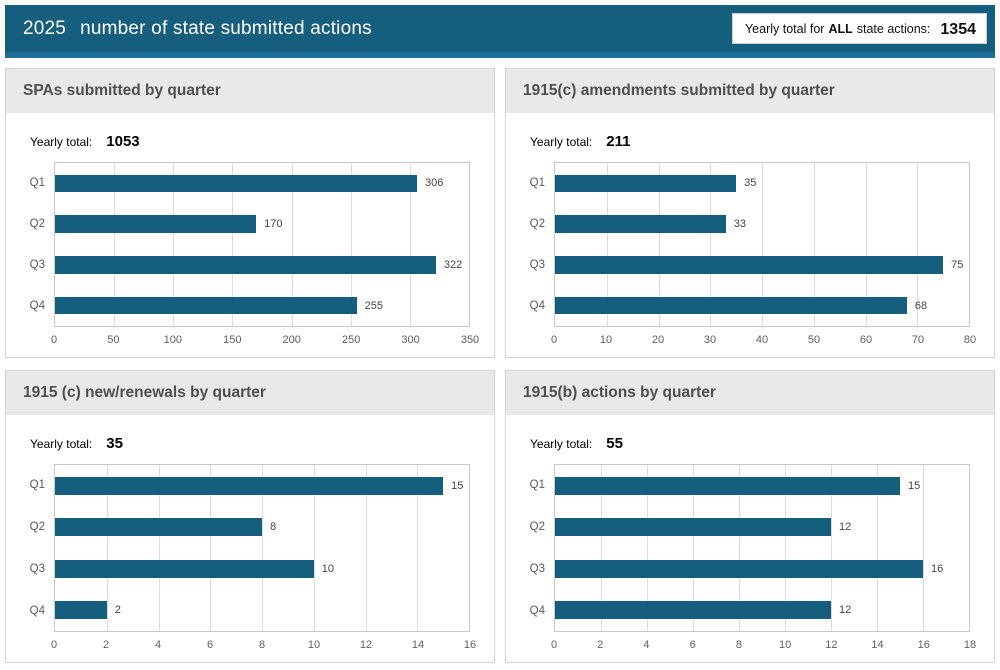 This screenshot has height=670, width=1000. What do you see at coordinates (106, 645) in the screenshot?
I see `x-tick-label: 2` at bounding box center [106, 645].